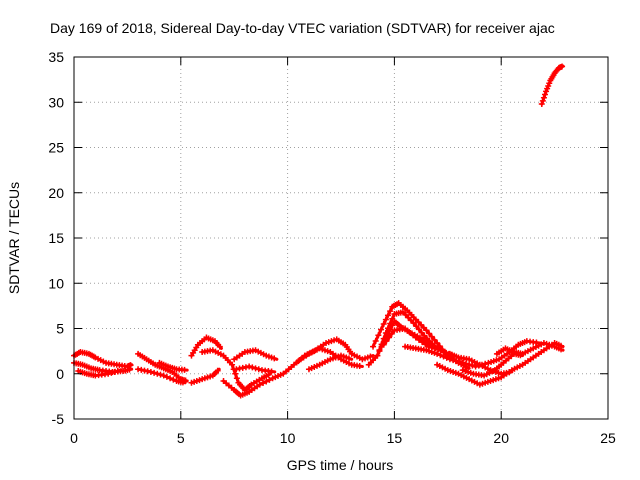 The width and height of the screenshot is (640, 480). What do you see at coordinates (181, 438) in the screenshot?
I see `x-tick-label: 5` at bounding box center [181, 438].